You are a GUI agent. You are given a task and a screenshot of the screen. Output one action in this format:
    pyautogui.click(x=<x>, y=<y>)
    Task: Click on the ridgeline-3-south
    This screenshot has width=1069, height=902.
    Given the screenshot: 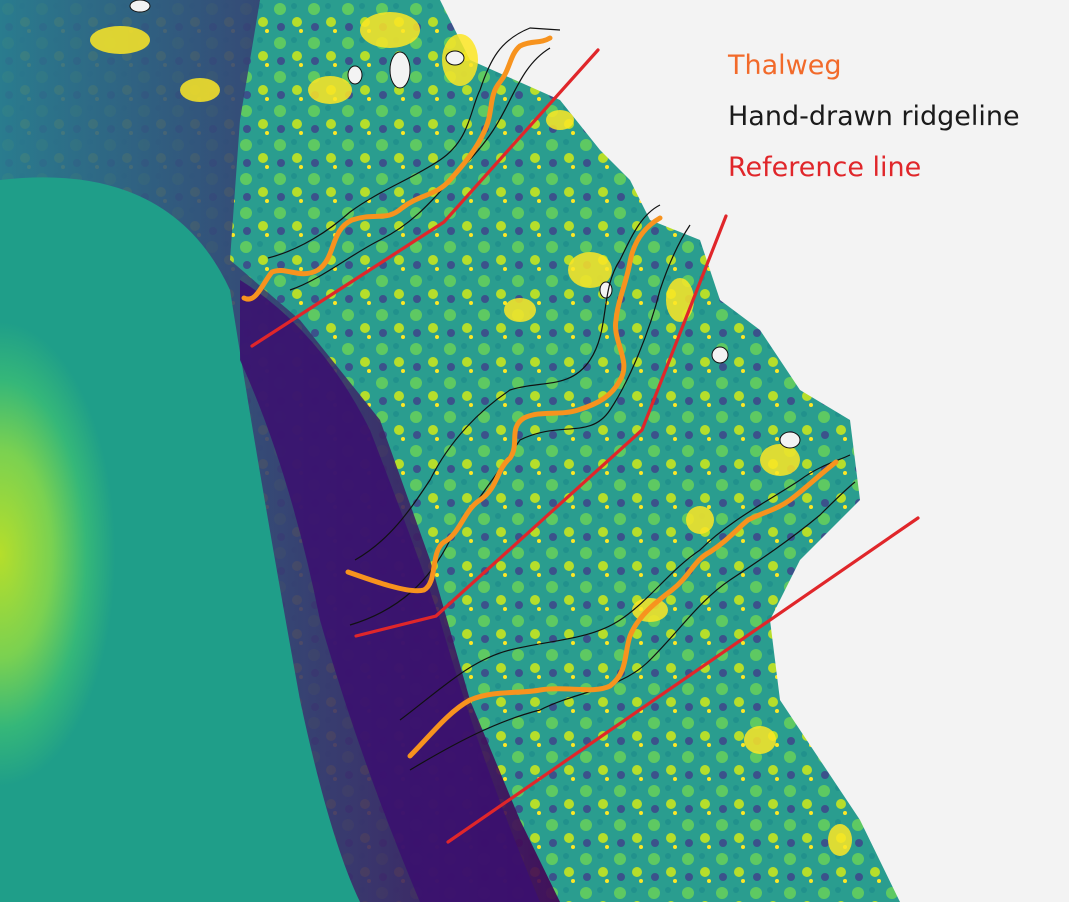 What is the action you would take?
    pyautogui.click(x=632, y=626)
    